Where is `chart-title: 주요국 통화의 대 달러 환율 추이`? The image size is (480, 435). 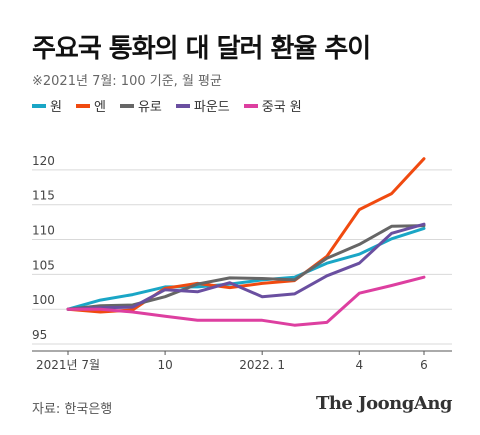
chart-title: 주요국 통화의 대 달러 환율 추이 is located at coordinates (201, 49).